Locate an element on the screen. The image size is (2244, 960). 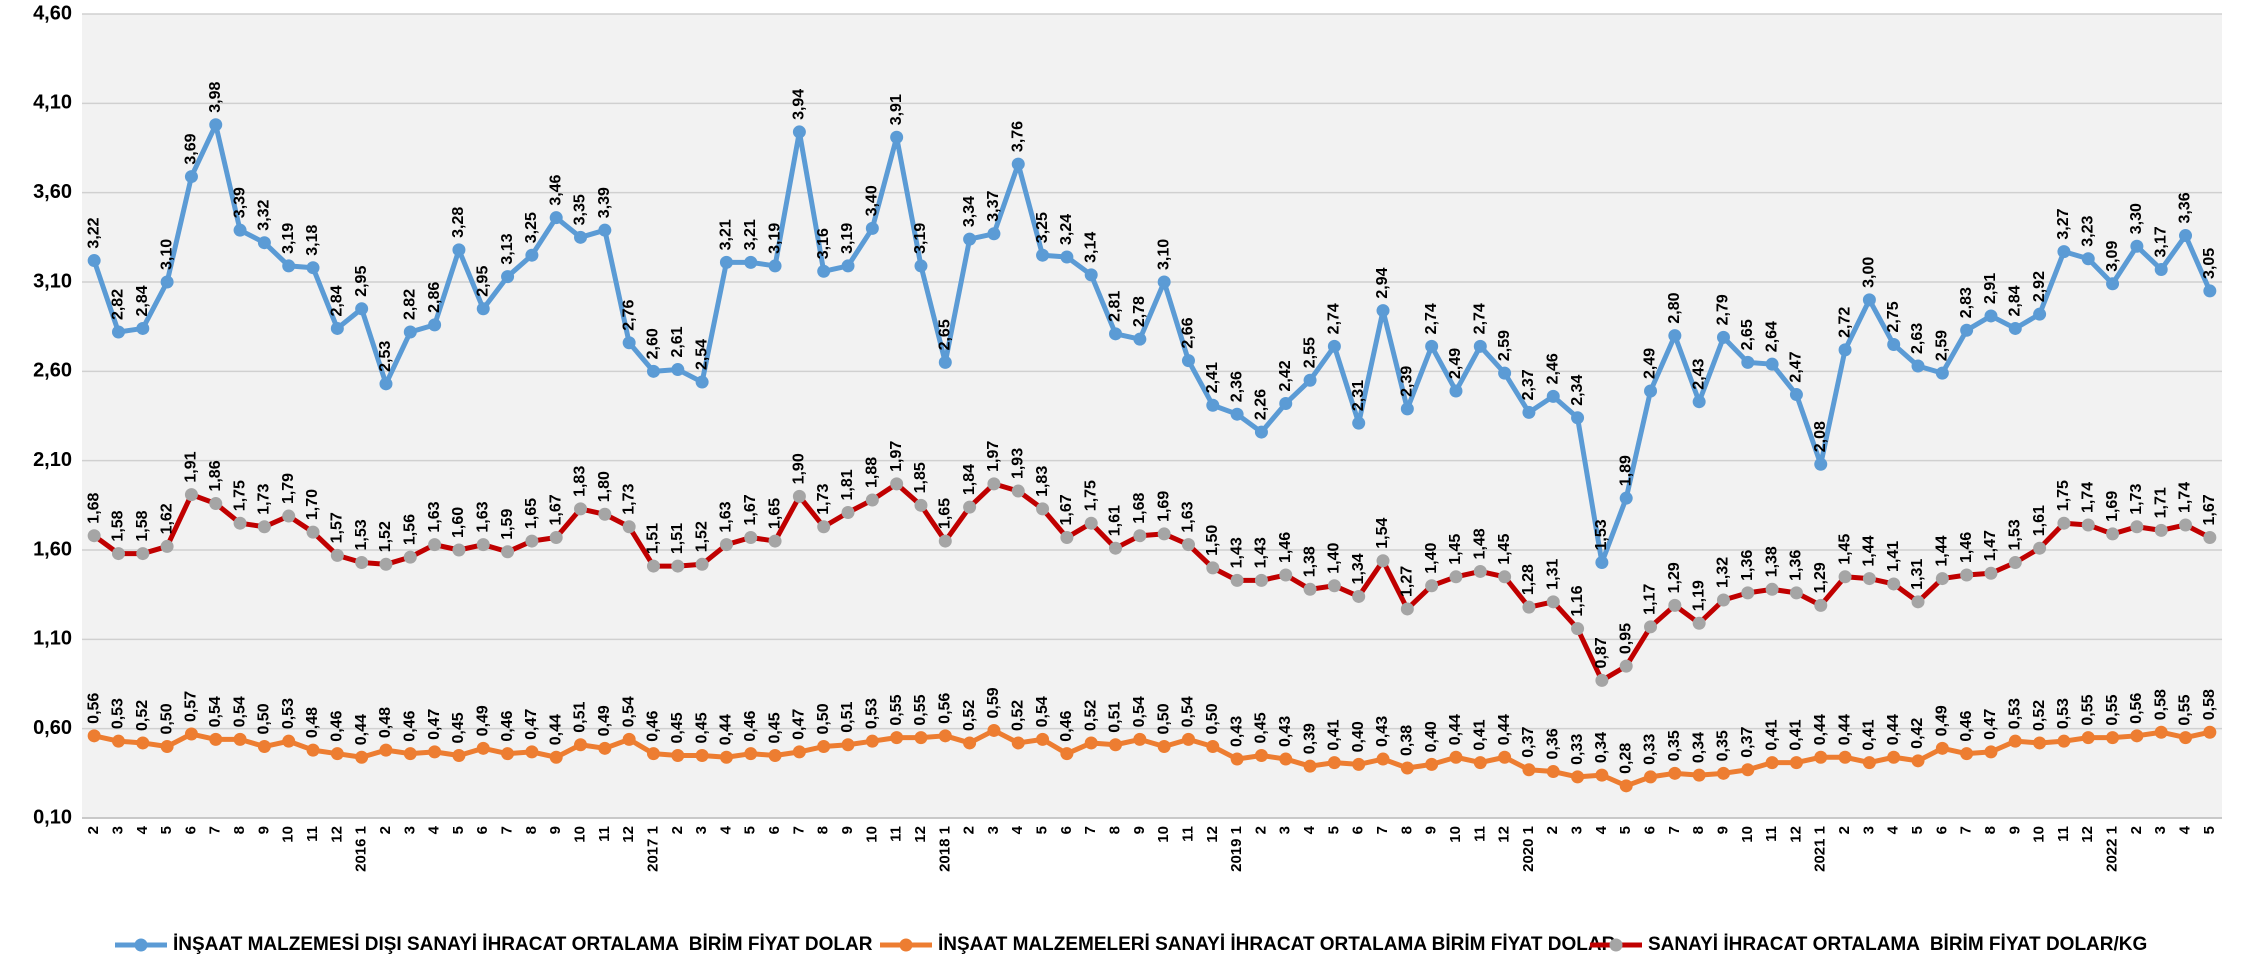
data-label: 0,48 is located at coordinates (385, 722).